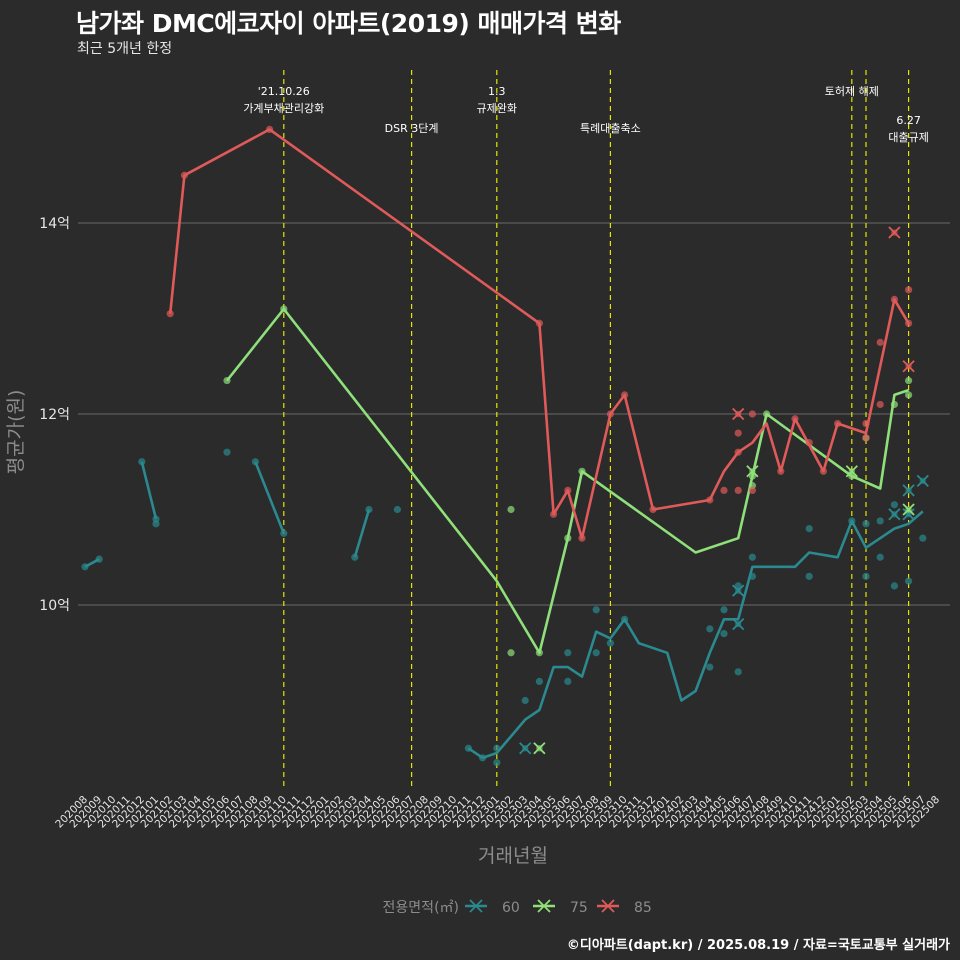 This screenshot has width=960, height=960. What do you see at coordinates (284, 91) in the screenshot?
I see `policy-label: '21.10.26` at bounding box center [284, 91].